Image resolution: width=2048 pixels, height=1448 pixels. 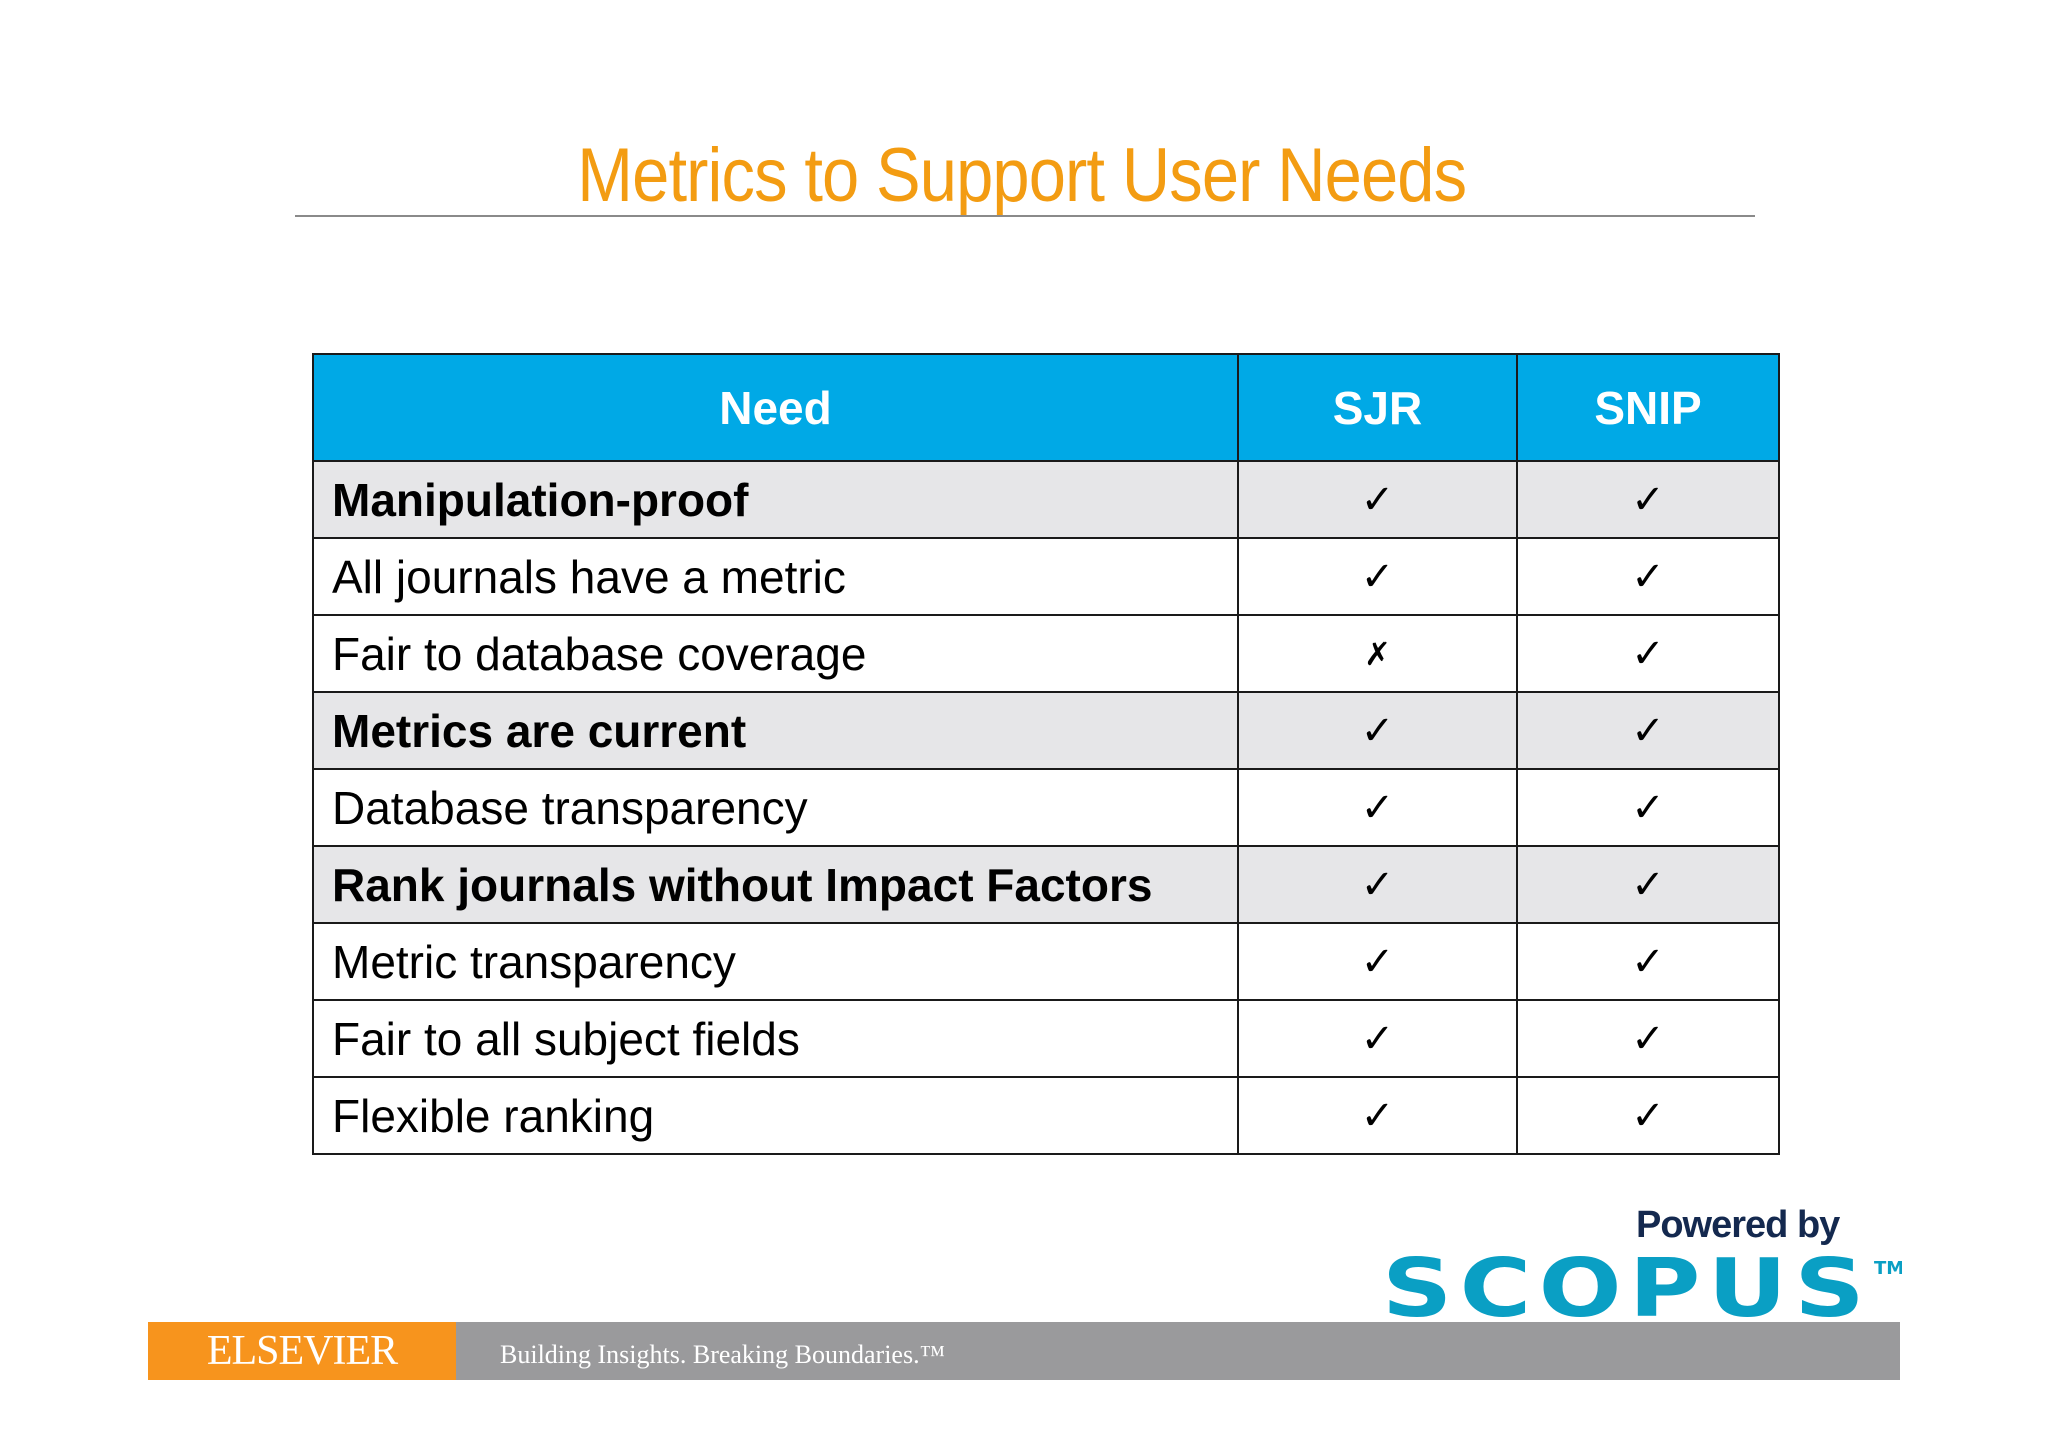 What do you see at coordinates (1377, 653) in the screenshot?
I see `sjr-cross-icon: ✗` at bounding box center [1377, 653].